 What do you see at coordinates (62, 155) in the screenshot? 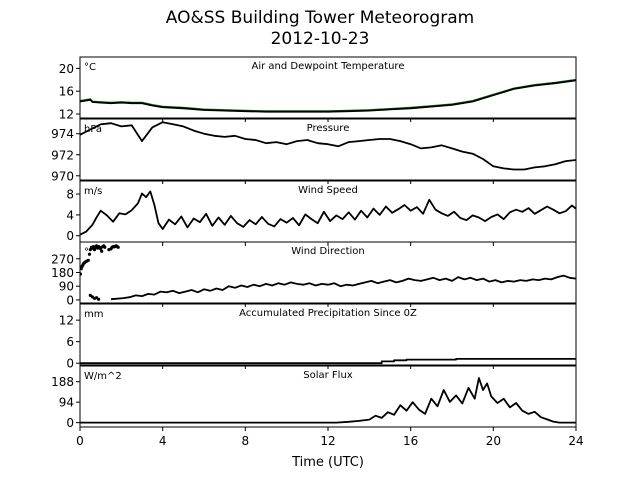
I see `y-tick-label-pressure: 972` at bounding box center [62, 155].